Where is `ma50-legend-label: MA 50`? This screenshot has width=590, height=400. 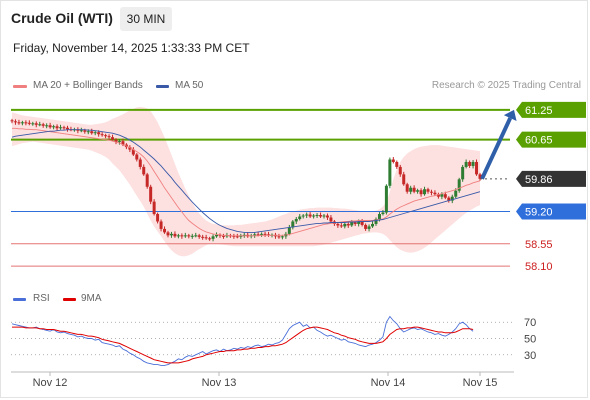
ma50-legend-label: MA 50 is located at coordinates (189, 85).